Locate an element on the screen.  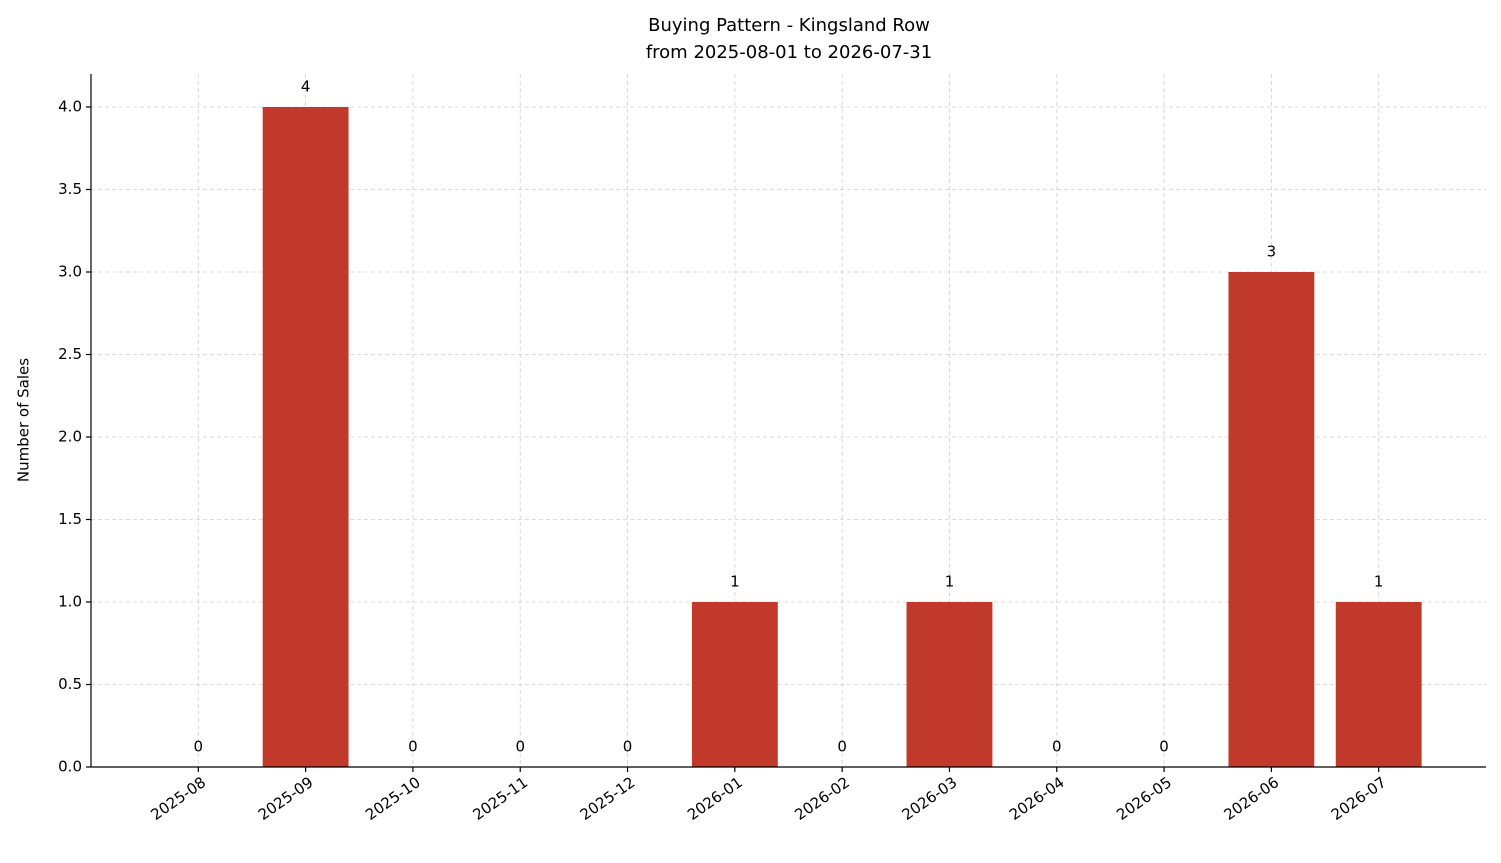
data-label: 4 is located at coordinates (306, 87).